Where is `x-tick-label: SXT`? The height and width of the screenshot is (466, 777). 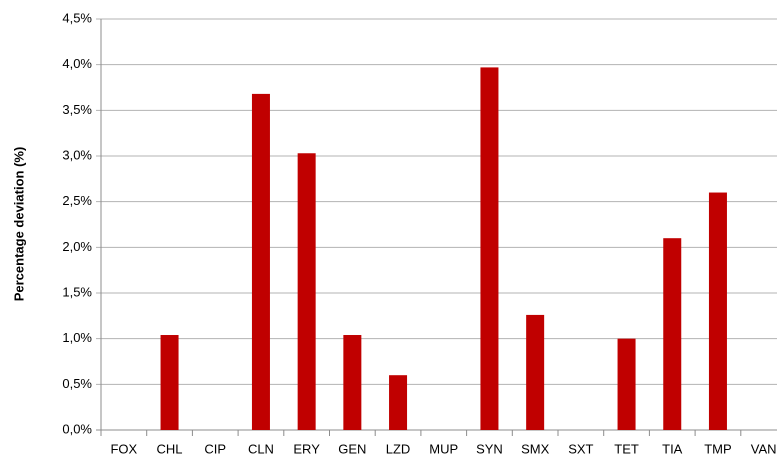
x-tick-label: SXT is located at coordinates (580, 448).